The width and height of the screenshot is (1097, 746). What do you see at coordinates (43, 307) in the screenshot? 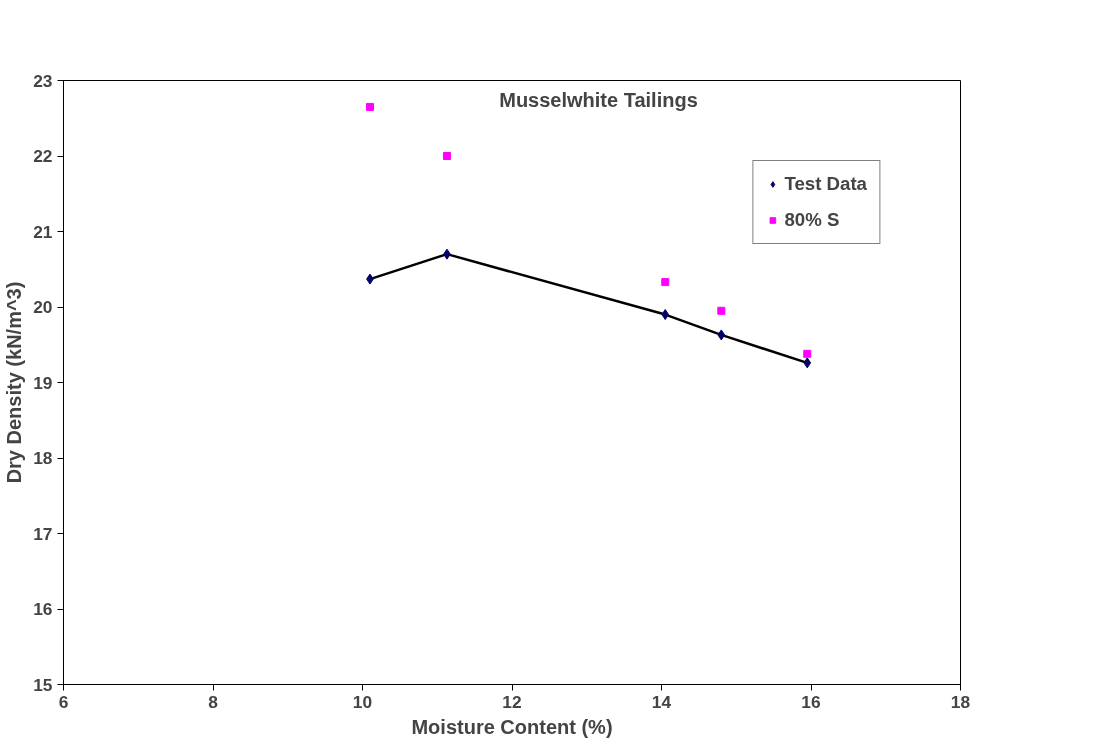
I see `y-tick-label: 20` at bounding box center [43, 307].